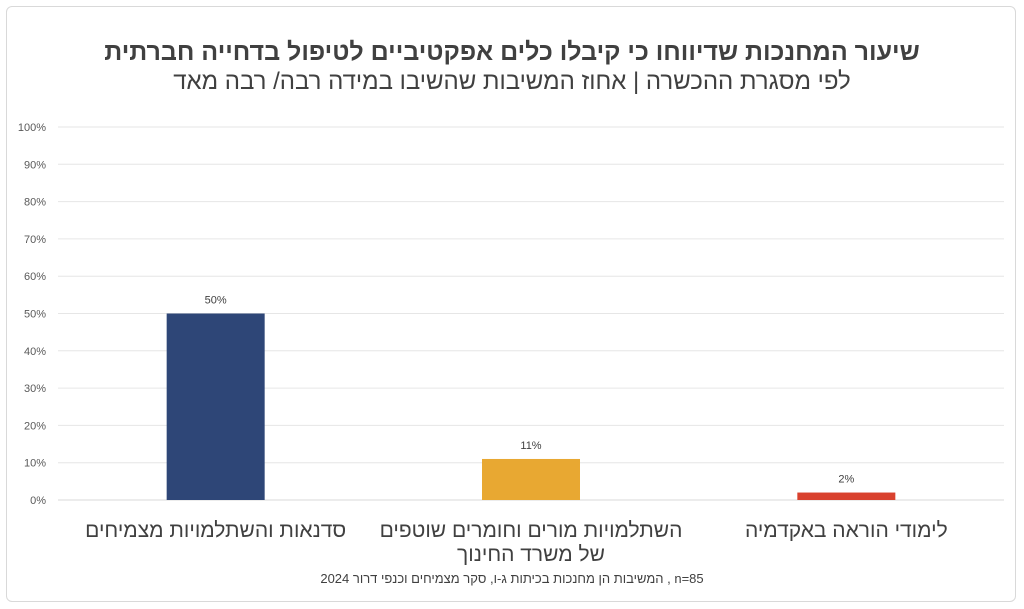  Describe the element at coordinates (35, 315) in the screenshot. I see `y-tick-label: 50%` at that location.